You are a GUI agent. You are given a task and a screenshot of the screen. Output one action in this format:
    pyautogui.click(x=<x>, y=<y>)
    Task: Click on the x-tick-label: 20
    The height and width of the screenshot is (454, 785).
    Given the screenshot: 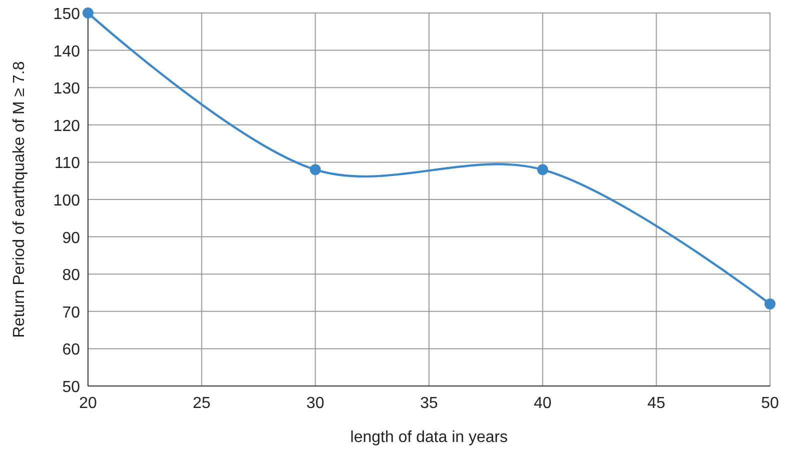 What is the action you would take?
    pyautogui.click(x=88, y=403)
    